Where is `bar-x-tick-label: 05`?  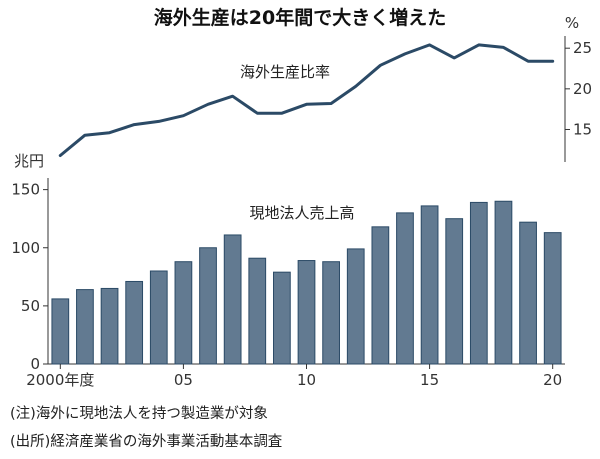
bar-x-tick-label: 05 is located at coordinates (183, 380).